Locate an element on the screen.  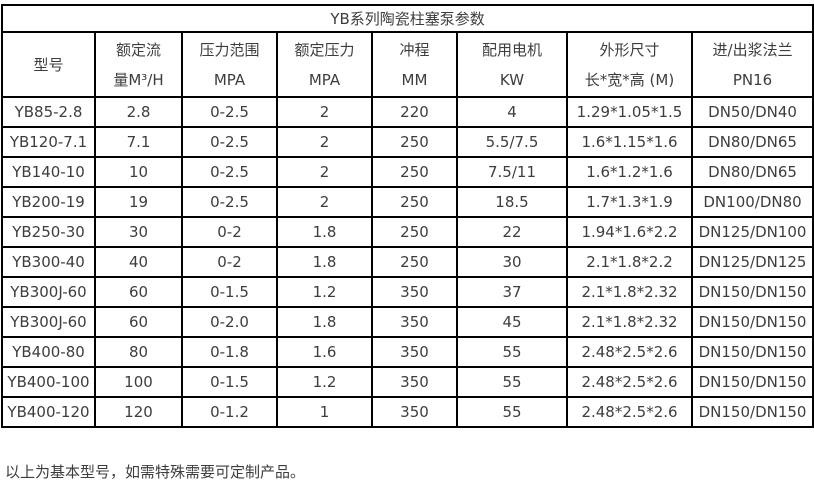
model-cell: YB200-19 is located at coordinates (48, 202).